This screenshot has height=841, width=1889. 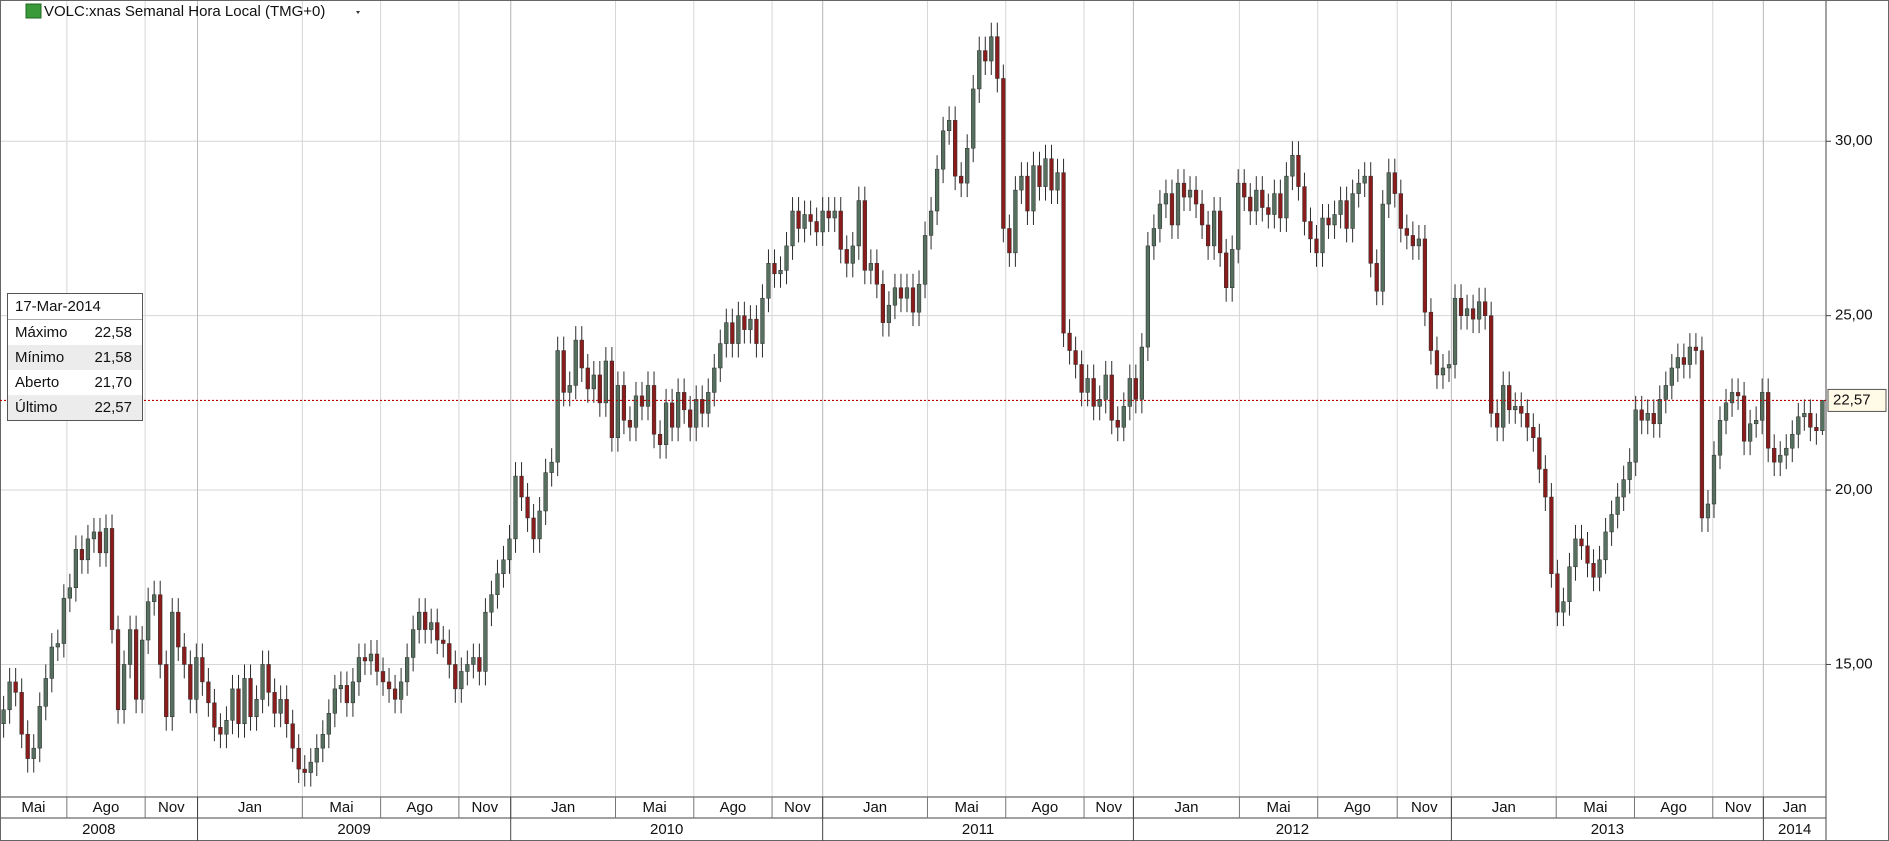 I want to click on y-tick-label: 25,00, so click(x=1854, y=315).